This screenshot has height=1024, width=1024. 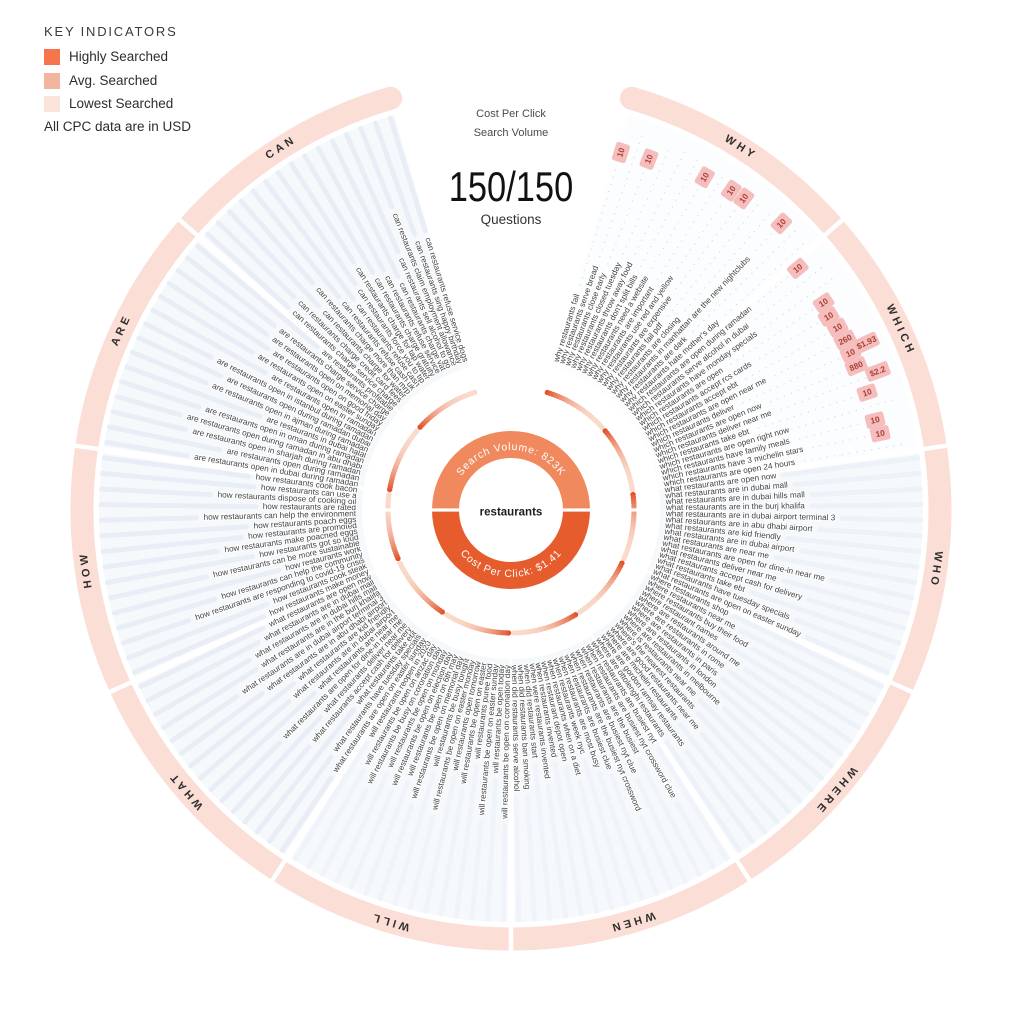 I want to click on svg-text: WHO, so click(x=935, y=569).